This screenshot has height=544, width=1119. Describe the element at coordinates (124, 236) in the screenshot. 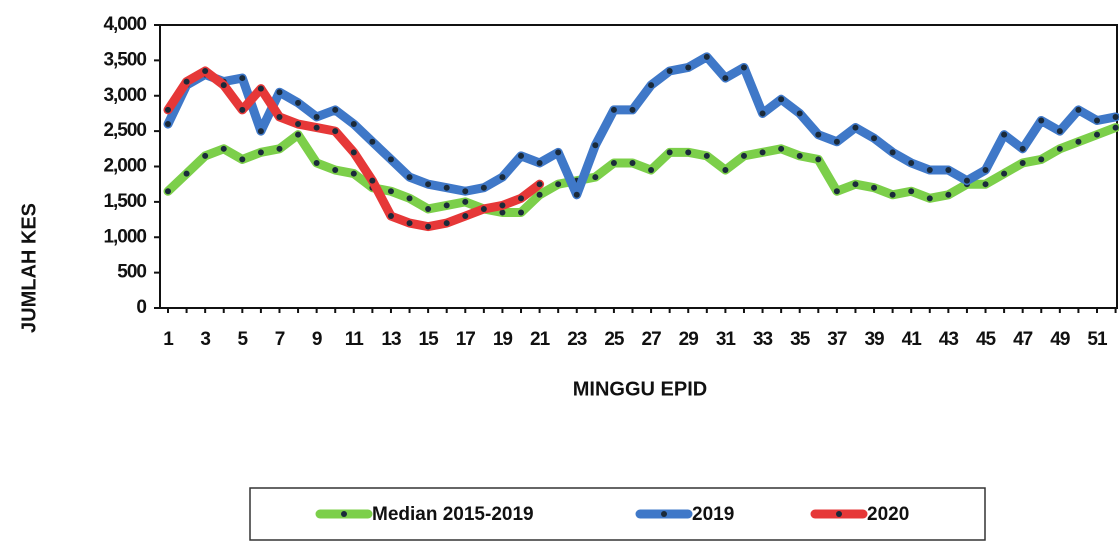

I see `y-tick-label: 1,000` at that location.